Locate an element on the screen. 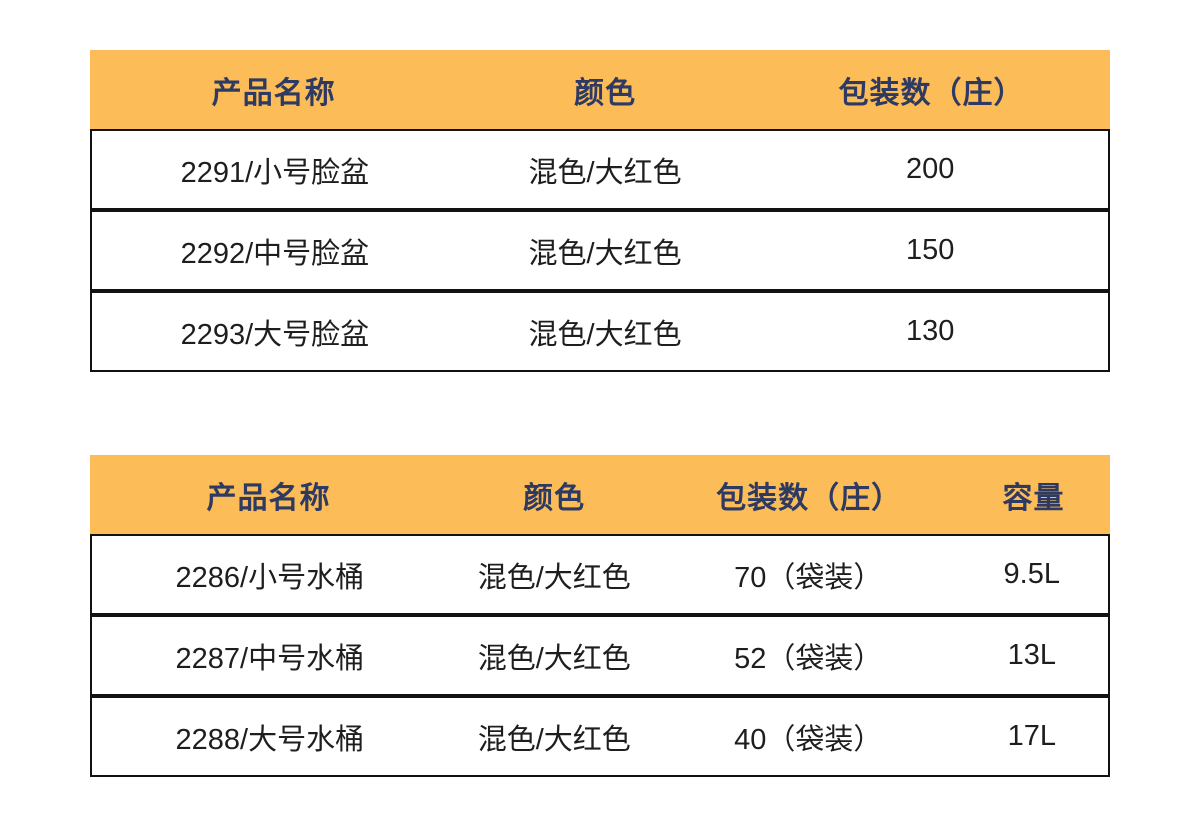  table-row: 2293/大号脸盆 混色/大红色 130 is located at coordinates (600, 331).